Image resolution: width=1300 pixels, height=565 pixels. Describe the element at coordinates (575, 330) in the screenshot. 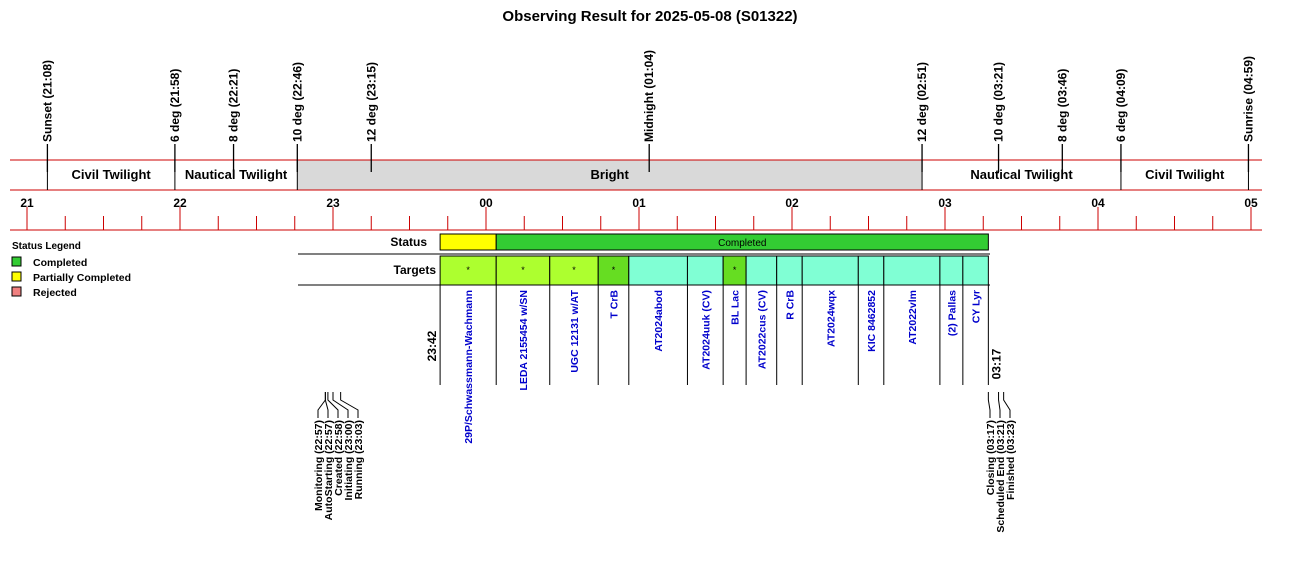

I see `target-name: UGC 12131 w/AT` at that location.